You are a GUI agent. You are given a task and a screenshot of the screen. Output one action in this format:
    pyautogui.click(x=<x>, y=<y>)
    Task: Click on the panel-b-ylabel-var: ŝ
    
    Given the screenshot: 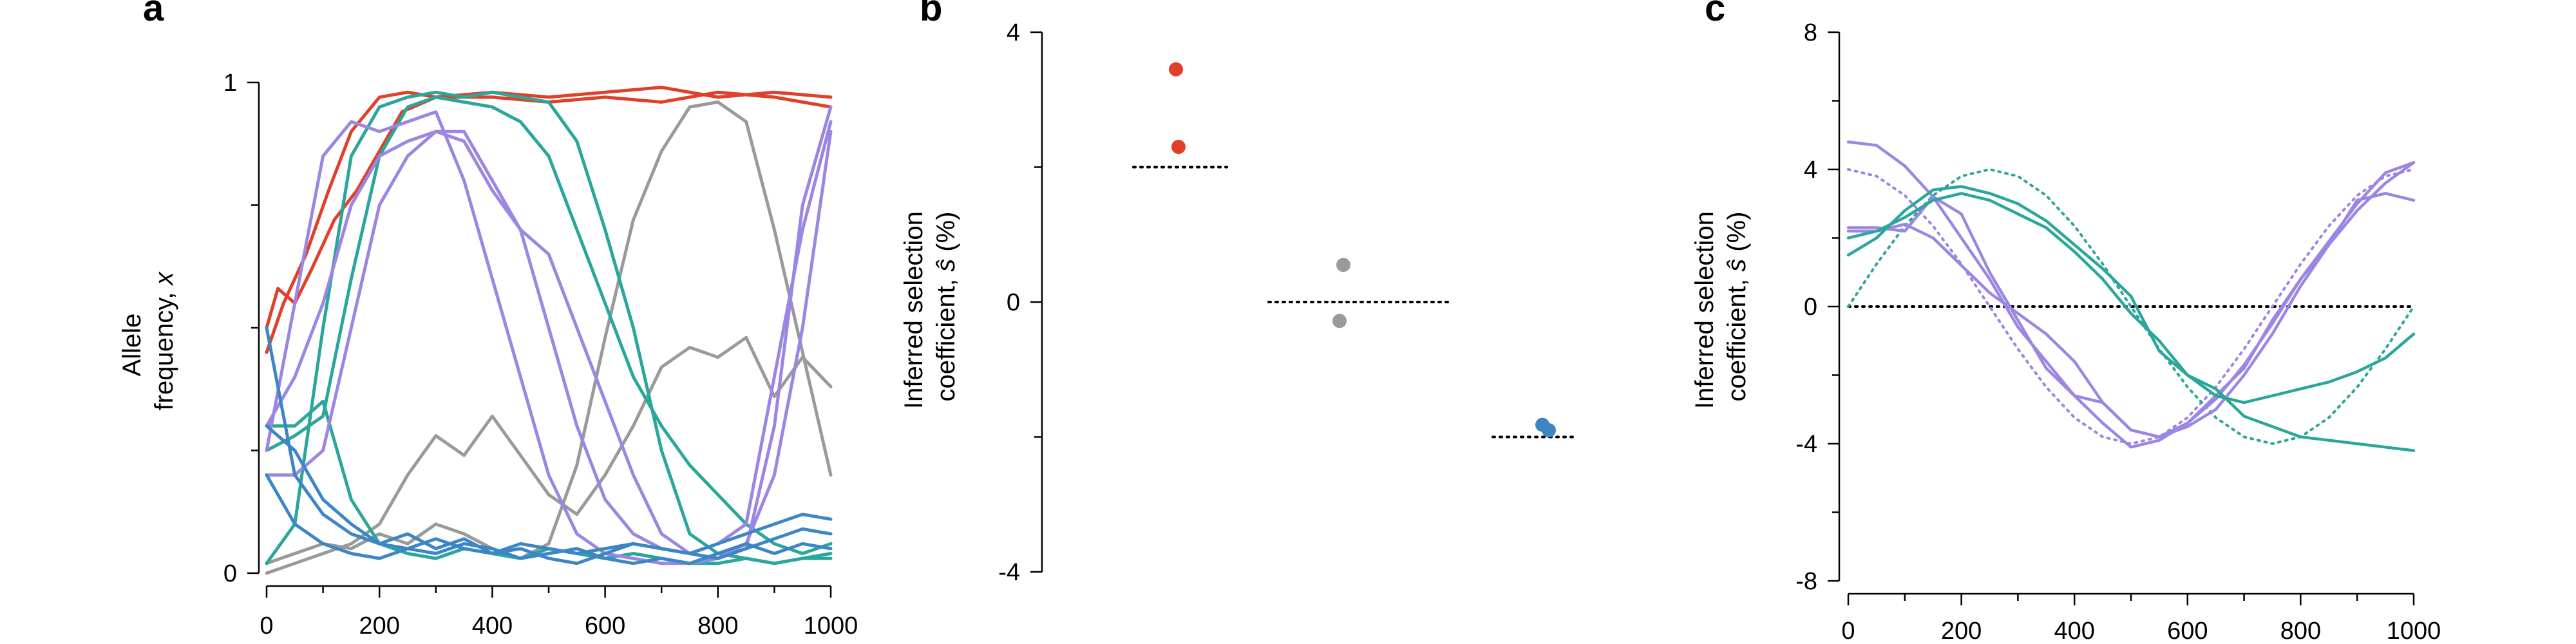 What is the action you would take?
    pyautogui.click(x=946, y=265)
    